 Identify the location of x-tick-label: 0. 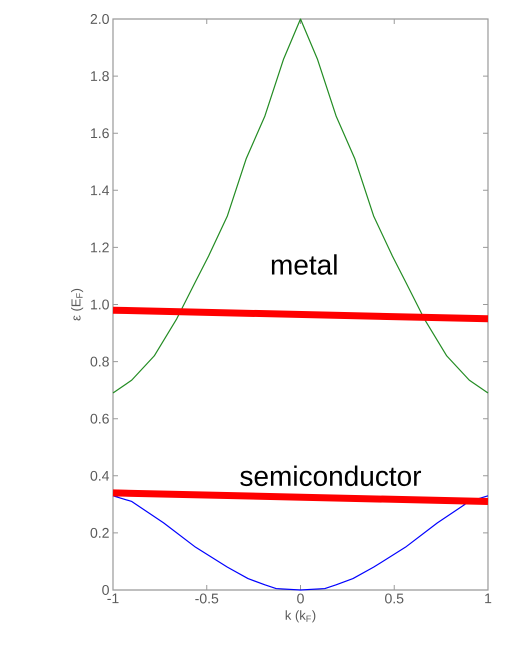
(300, 599).